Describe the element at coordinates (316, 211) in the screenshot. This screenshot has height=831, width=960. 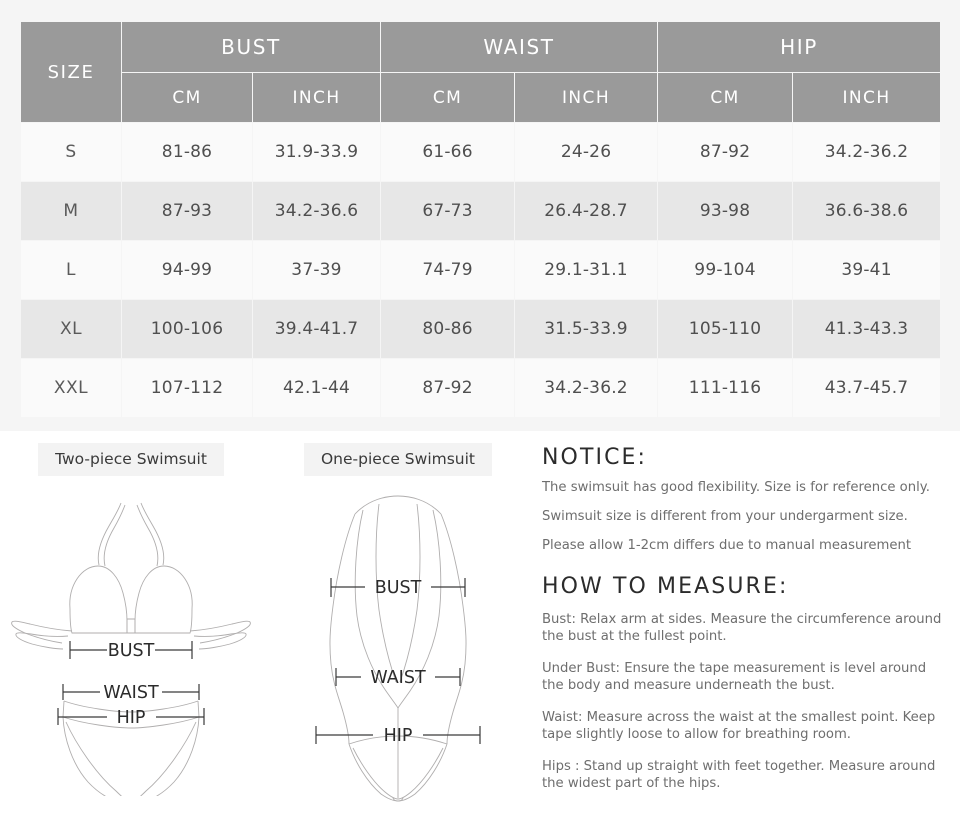
I see `cell-bust-inch: 34.2-36.6` at that location.